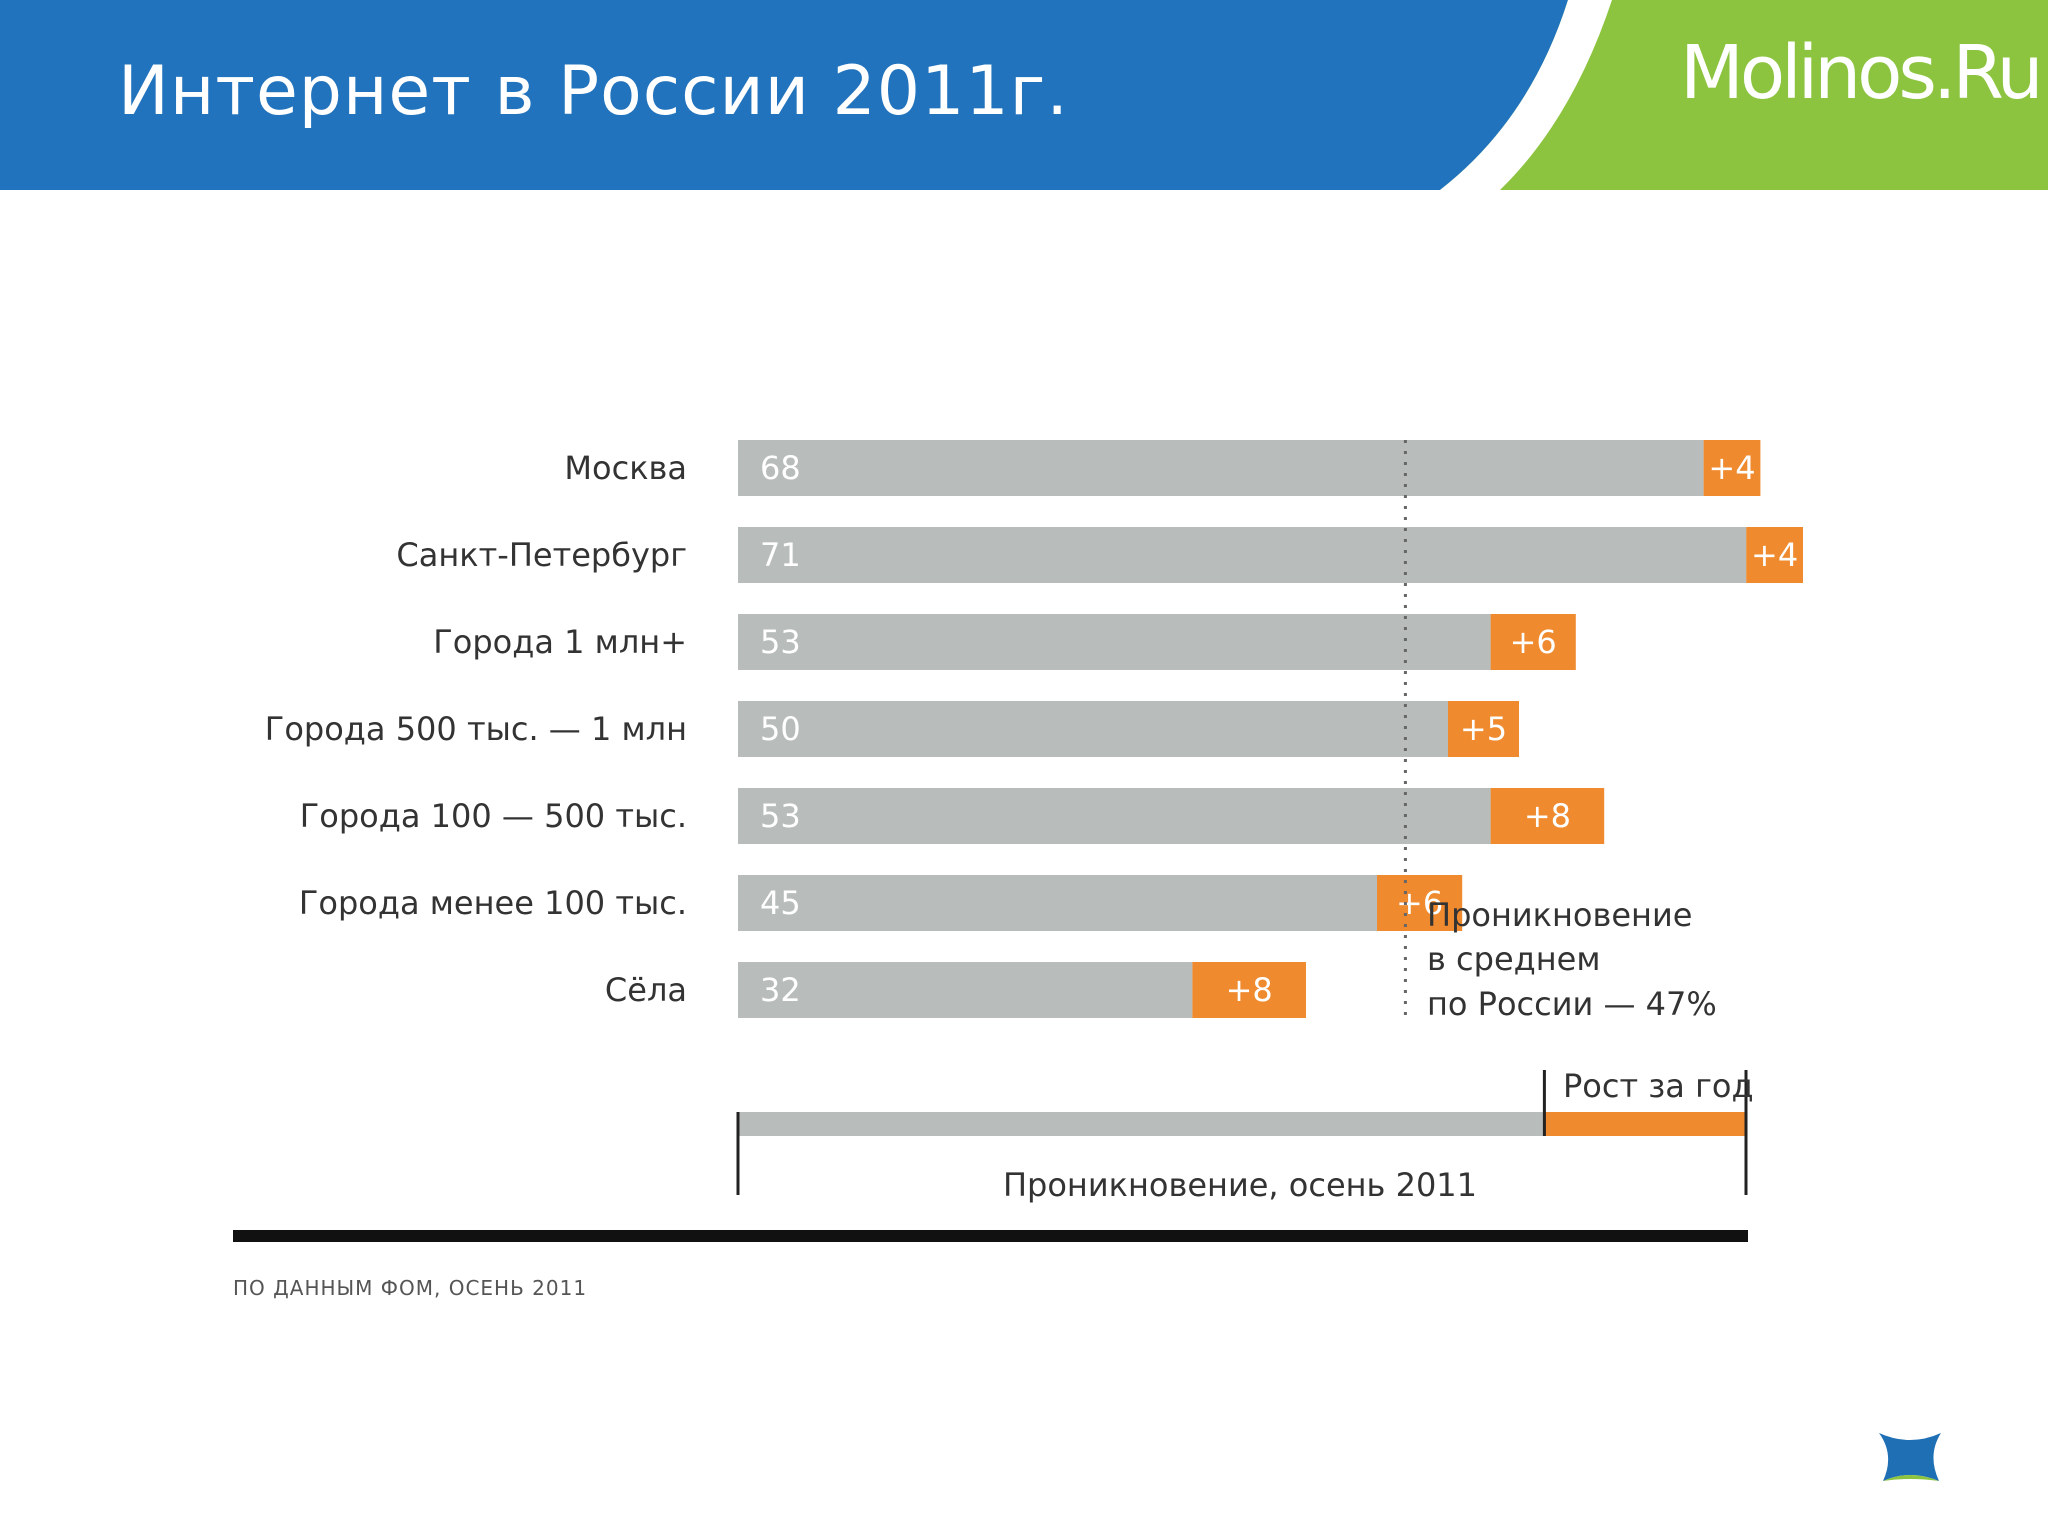  Describe the element at coordinates (593, 91) in the screenshot. I see `page-title: Интернет в России 2011г.` at that location.